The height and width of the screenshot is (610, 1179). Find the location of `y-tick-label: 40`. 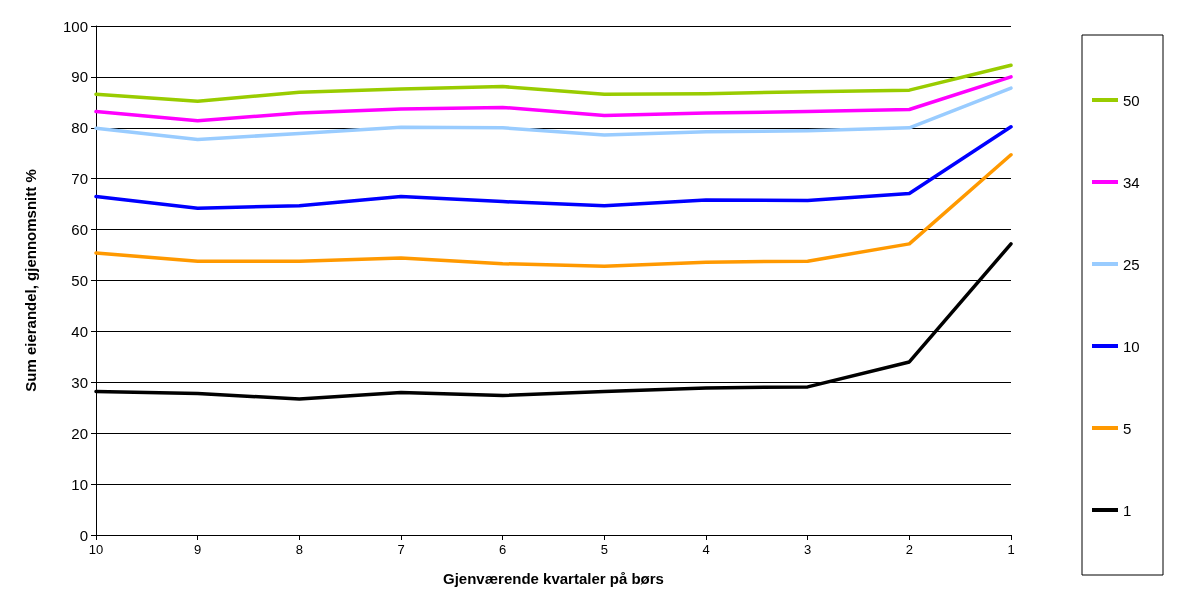

y-tick-label: 40 is located at coordinates (79, 331).